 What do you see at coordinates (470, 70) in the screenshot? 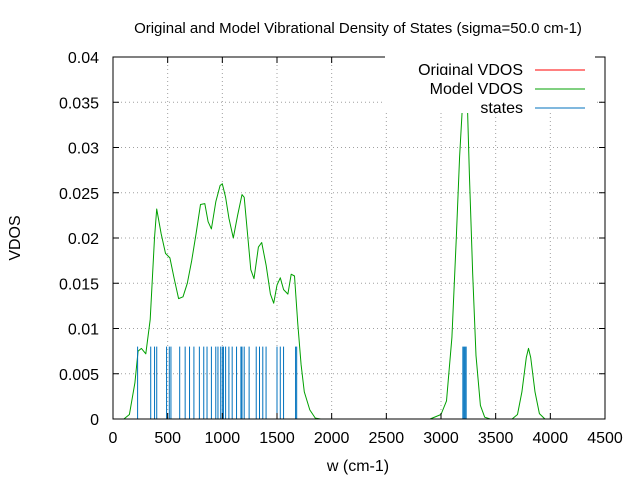
I see `legend-label: Original VDOS` at bounding box center [470, 70].